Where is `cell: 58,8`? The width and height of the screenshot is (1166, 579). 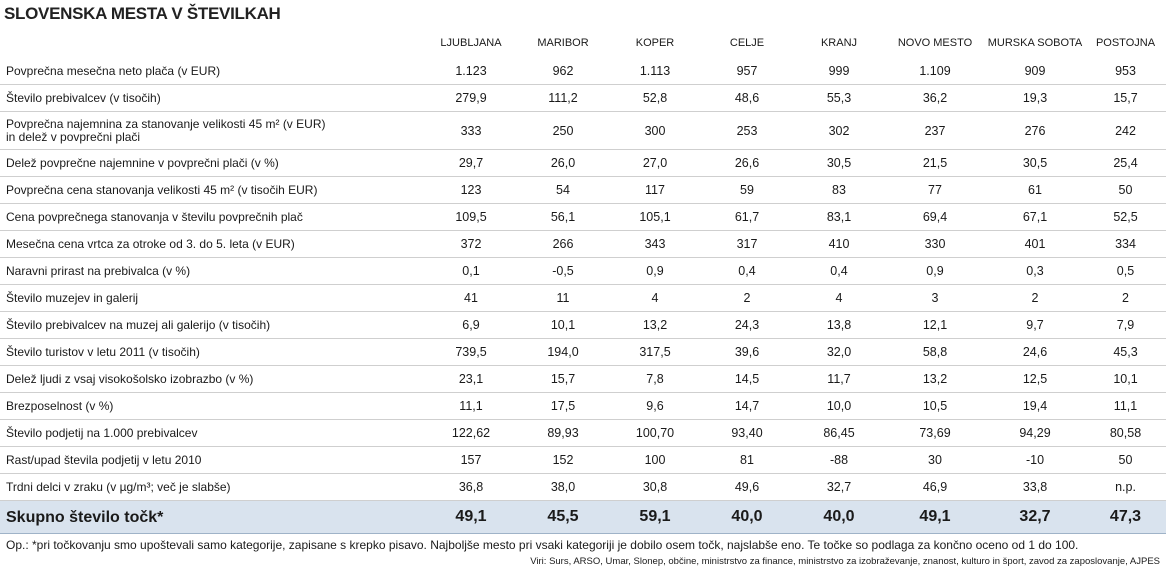
cell: 58,8 is located at coordinates (935, 352).